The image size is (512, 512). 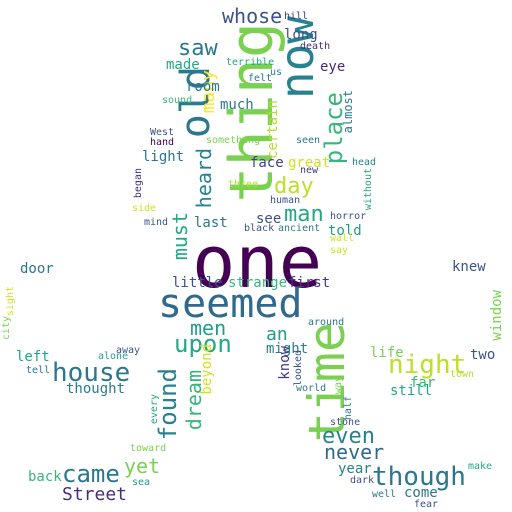 I want to click on word-hill: hill, so click(x=296, y=16).